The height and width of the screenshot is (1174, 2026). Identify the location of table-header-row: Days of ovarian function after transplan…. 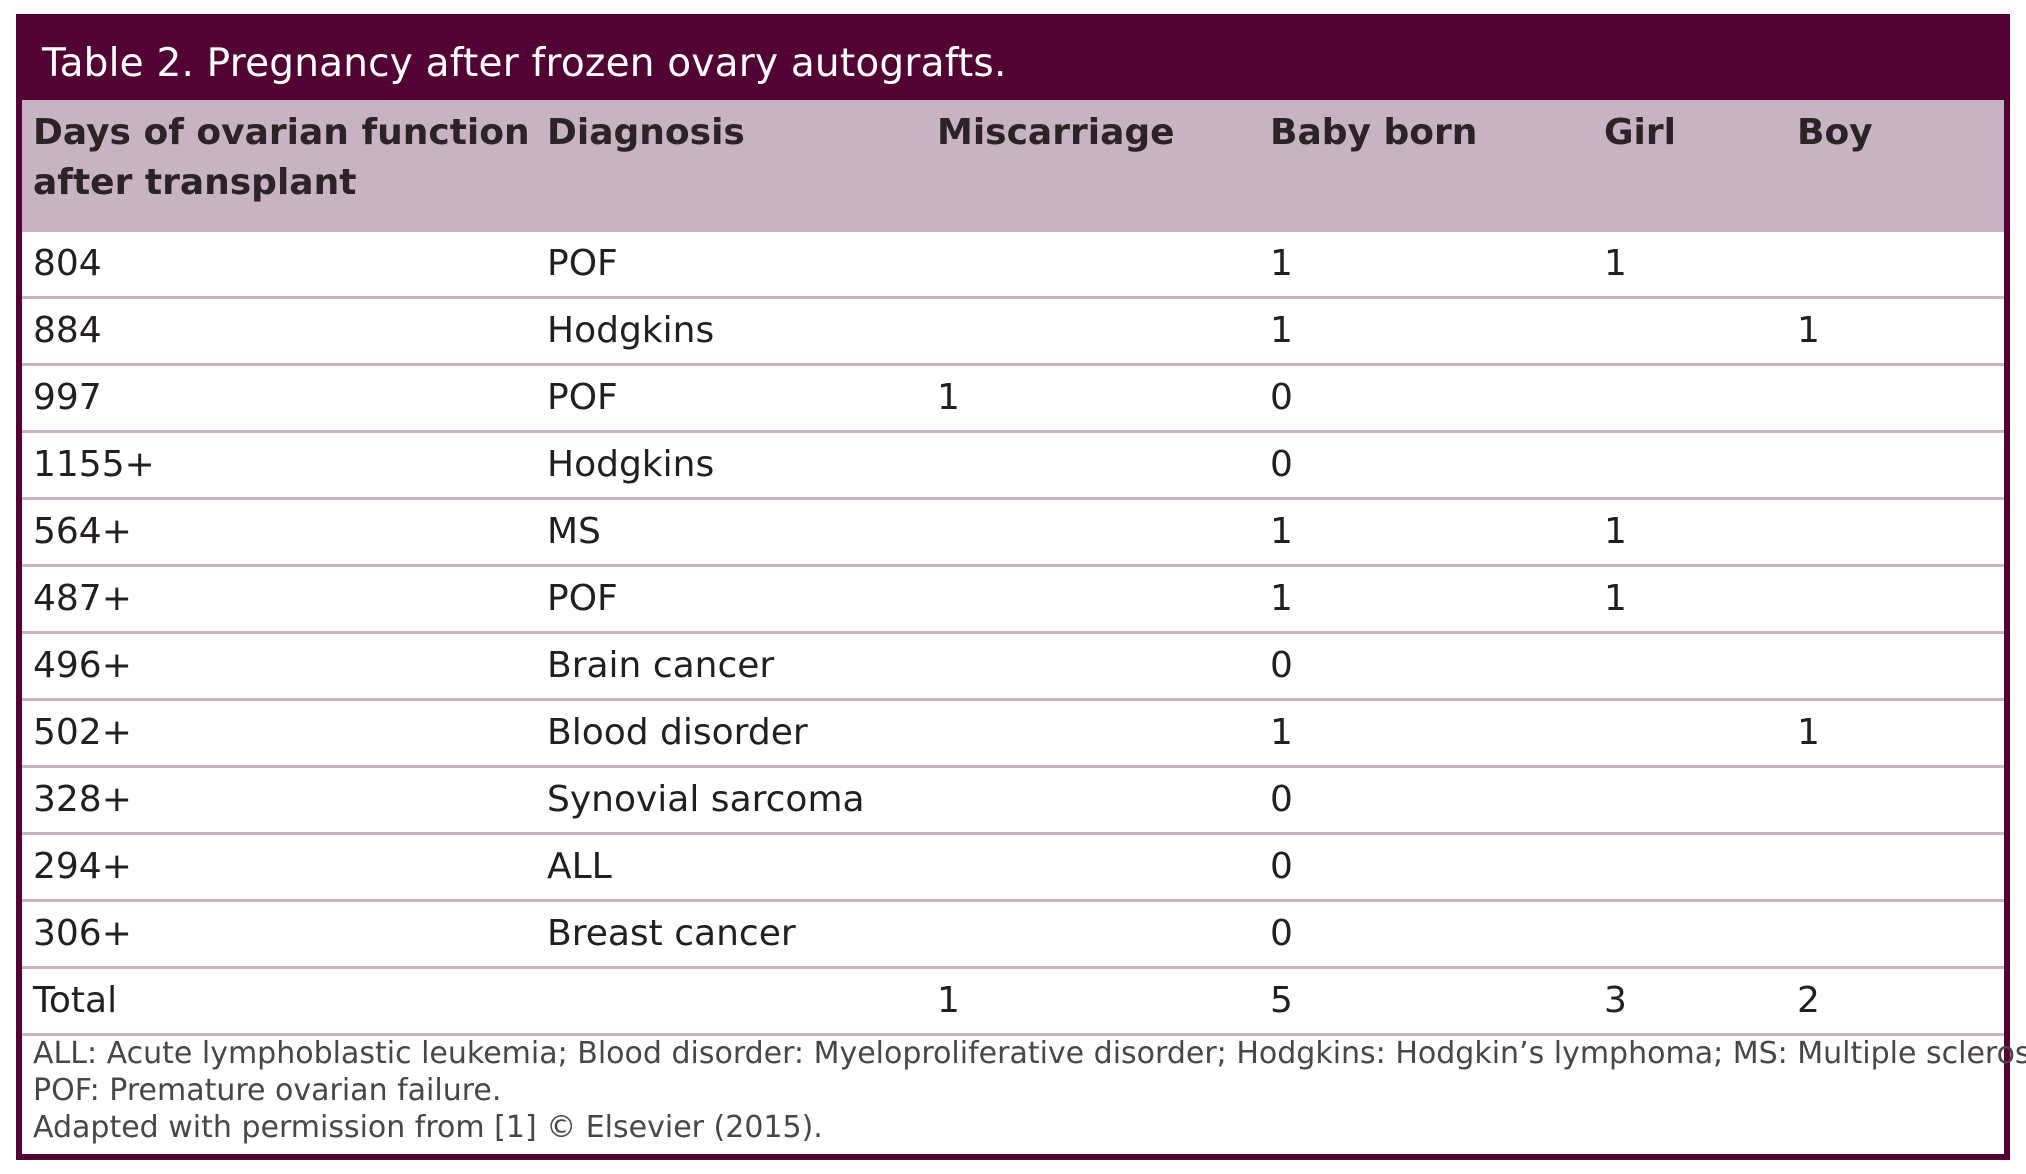
(1013, 166).